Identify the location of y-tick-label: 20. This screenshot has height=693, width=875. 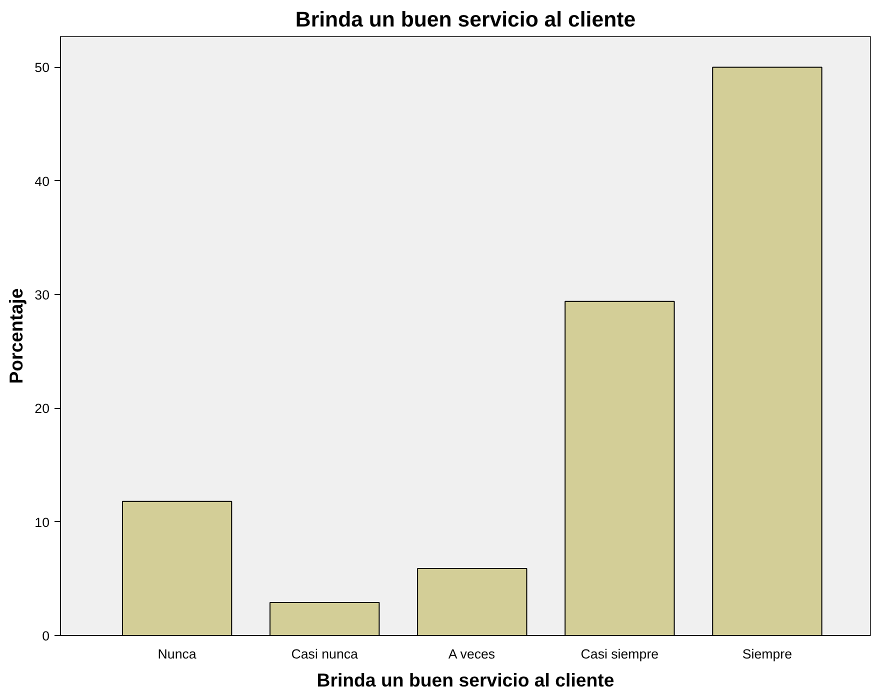
(42, 408).